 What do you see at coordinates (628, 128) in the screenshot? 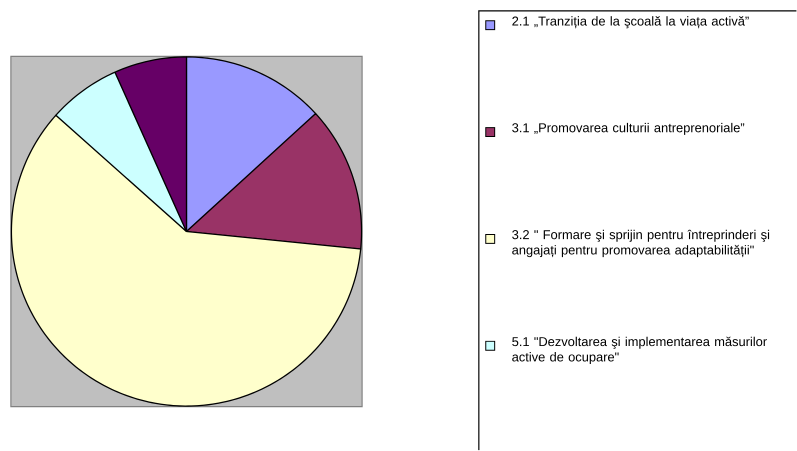
I see `legend-label: 3.1 „Promovarea culturii antreprenoriale”` at bounding box center [628, 128].